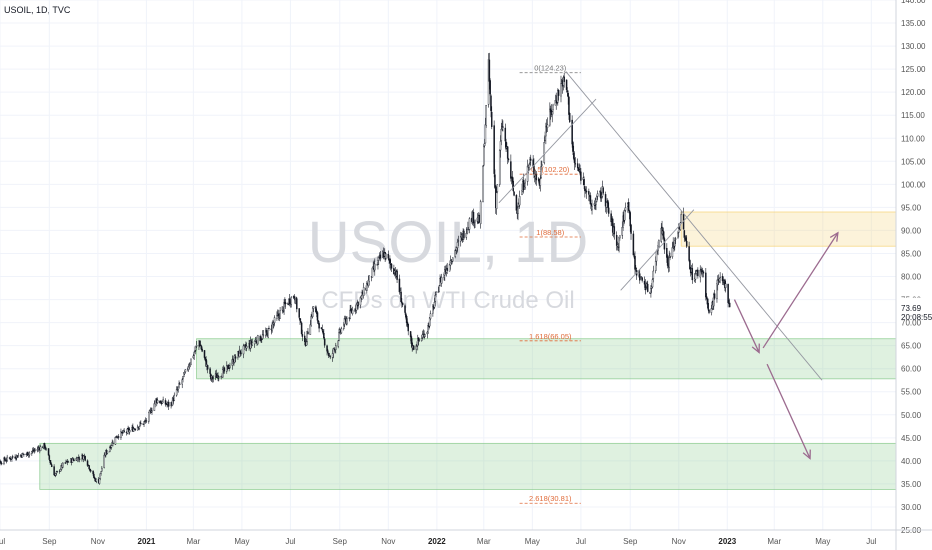  Describe the element at coordinates (913, 138) in the screenshot. I see `price-tick-label: 110.00` at that location.